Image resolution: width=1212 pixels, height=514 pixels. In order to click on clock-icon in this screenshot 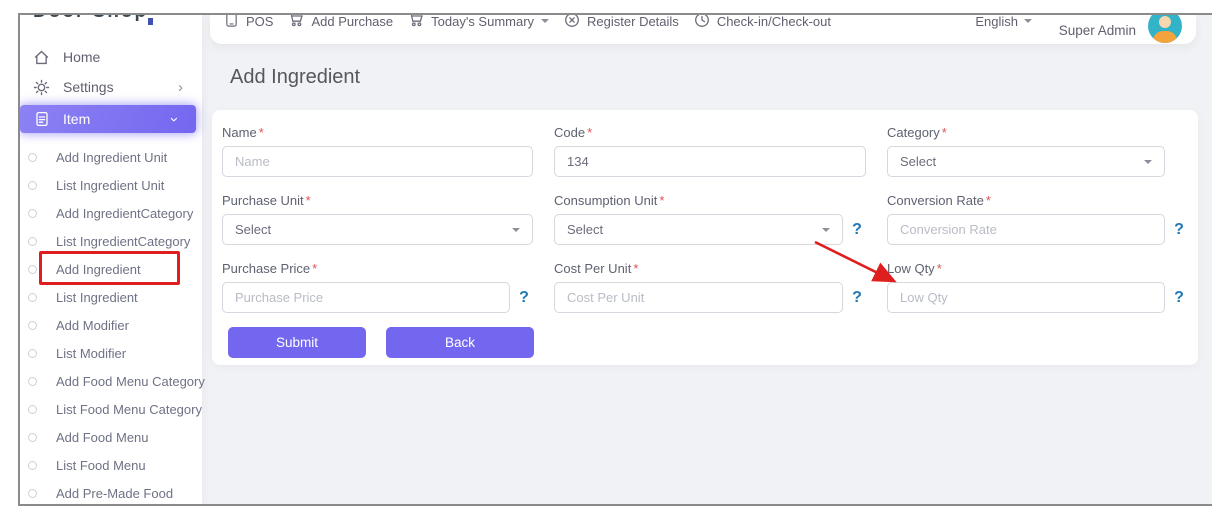, I will do `click(702, 23)`.